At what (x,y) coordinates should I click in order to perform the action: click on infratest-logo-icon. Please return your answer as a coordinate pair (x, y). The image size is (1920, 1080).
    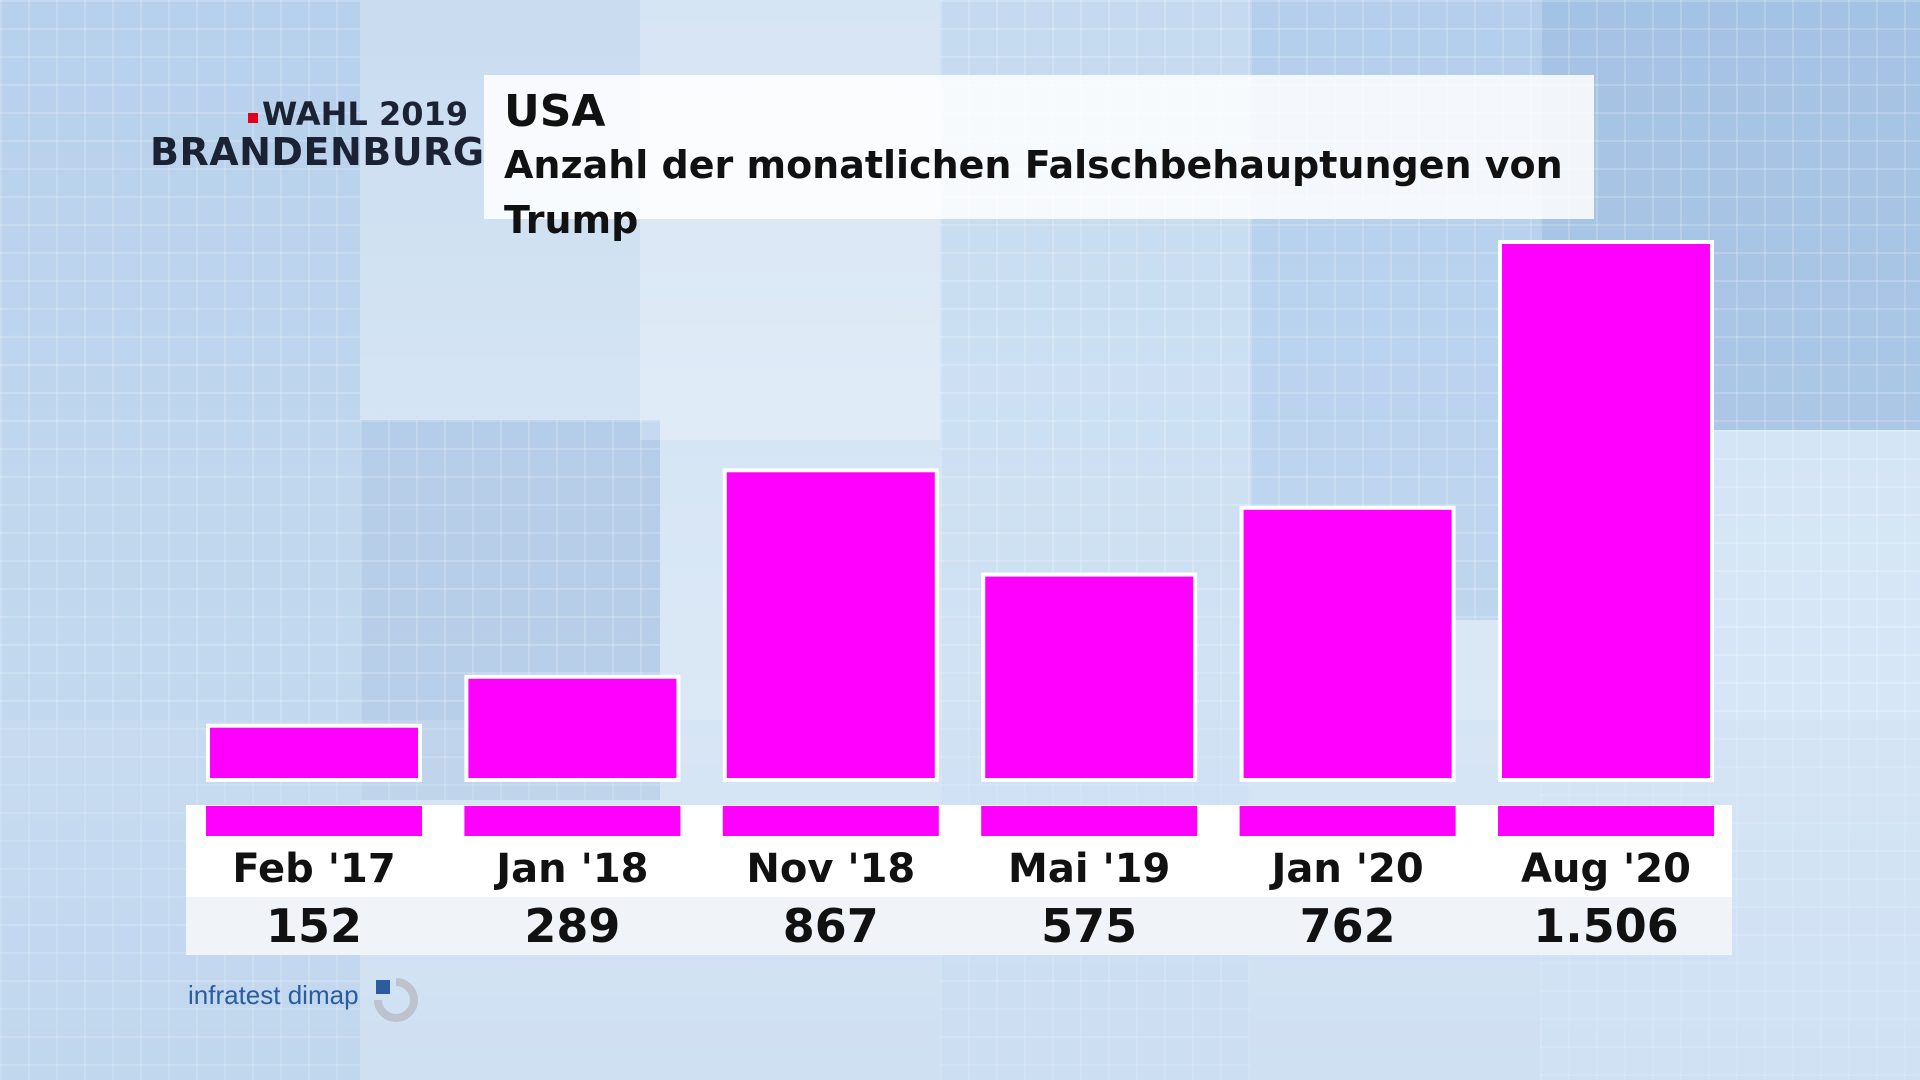
    Looking at the image, I should click on (396, 1000).